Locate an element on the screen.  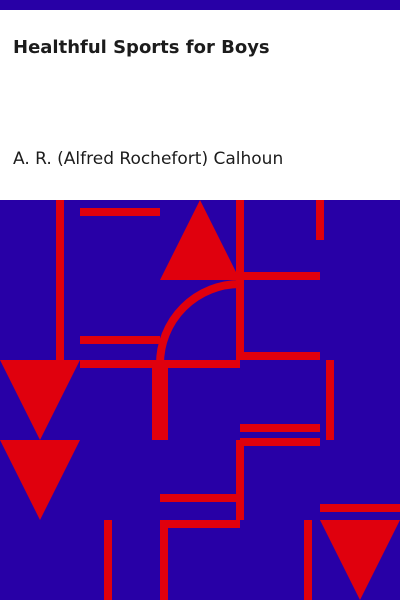
book-author: A. R. (Alfred Rochefort) Calhoun is located at coordinates (148, 159).